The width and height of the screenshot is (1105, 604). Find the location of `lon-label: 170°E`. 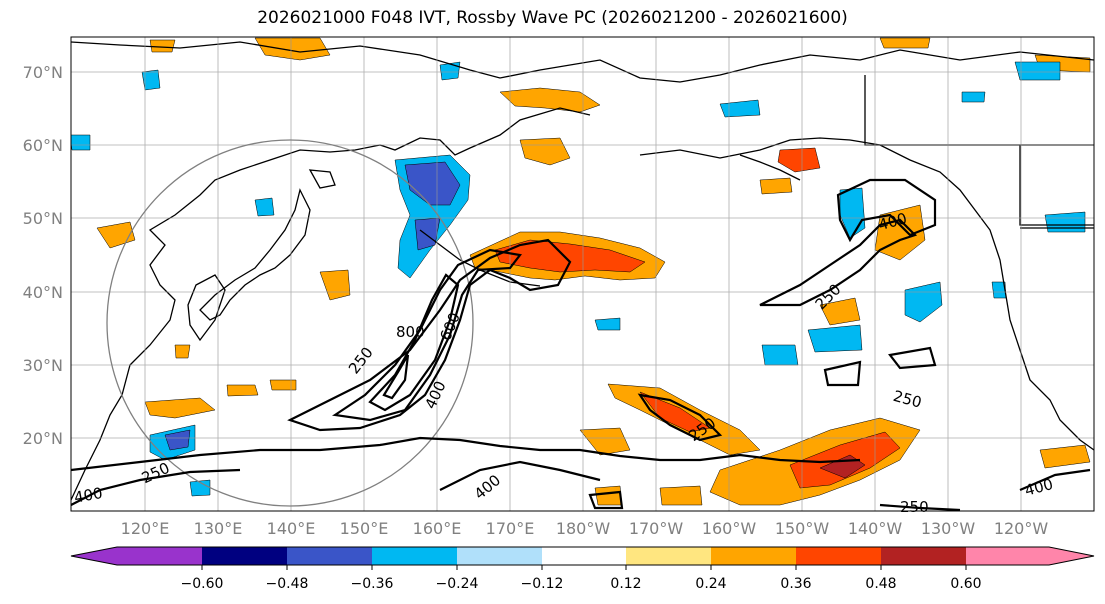

lon-label: 170°E is located at coordinates (510, 528).